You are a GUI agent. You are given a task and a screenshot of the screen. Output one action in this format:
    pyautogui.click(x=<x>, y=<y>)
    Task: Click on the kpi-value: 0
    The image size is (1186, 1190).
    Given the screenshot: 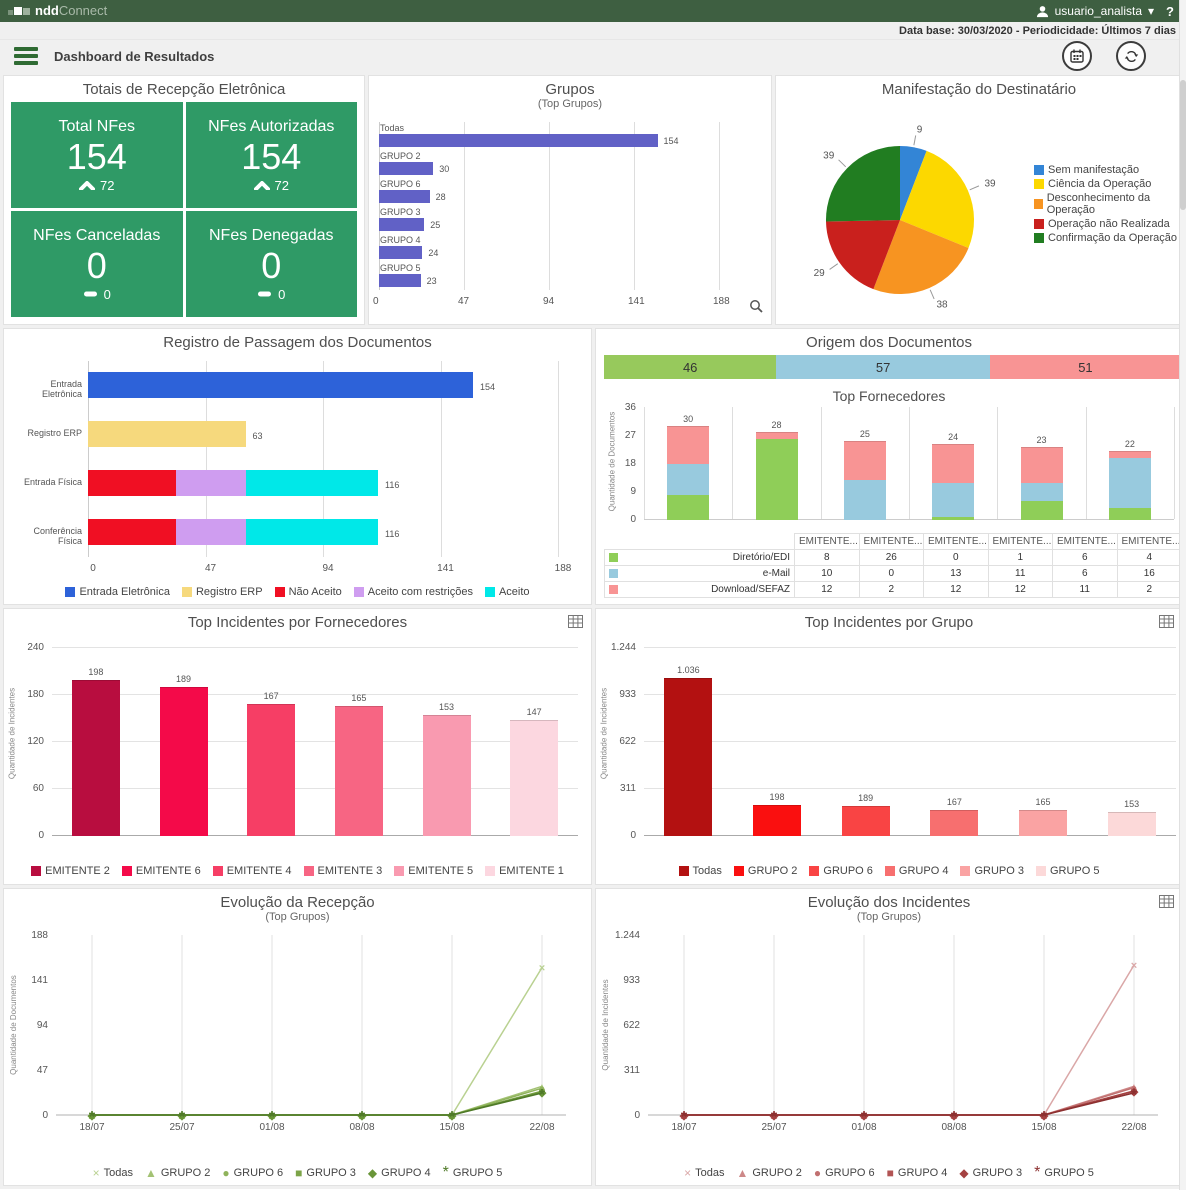 What is the action you would take?
    pyautogui.click(x=271, y=265)
    